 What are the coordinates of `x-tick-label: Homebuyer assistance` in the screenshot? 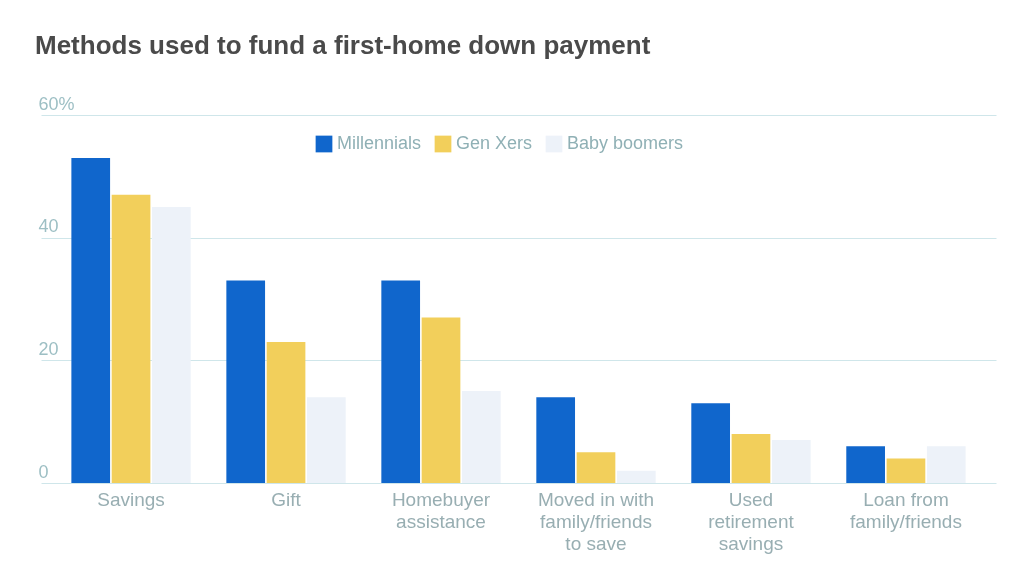 It's located at (441, 510).